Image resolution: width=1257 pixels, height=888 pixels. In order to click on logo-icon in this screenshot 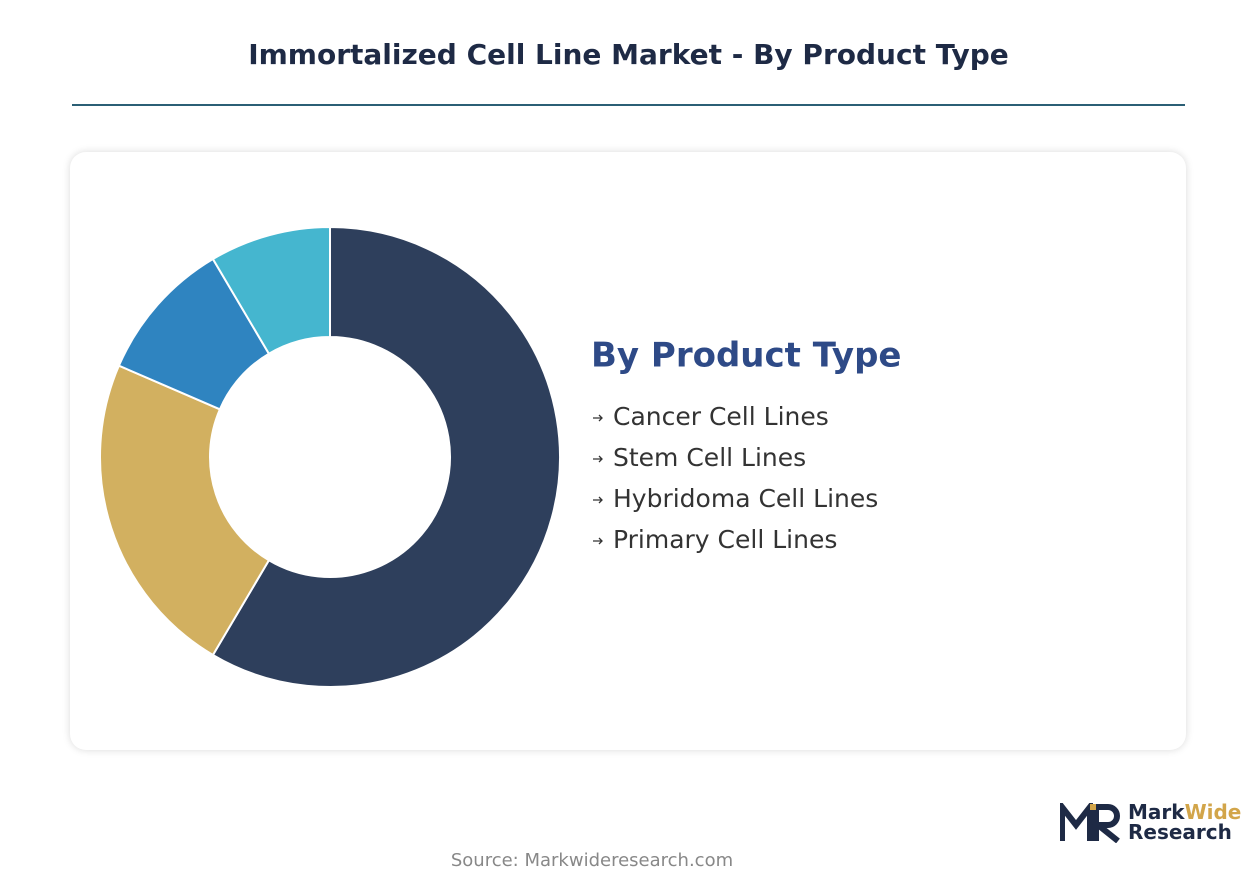, I will do `click(1090, 823)`.